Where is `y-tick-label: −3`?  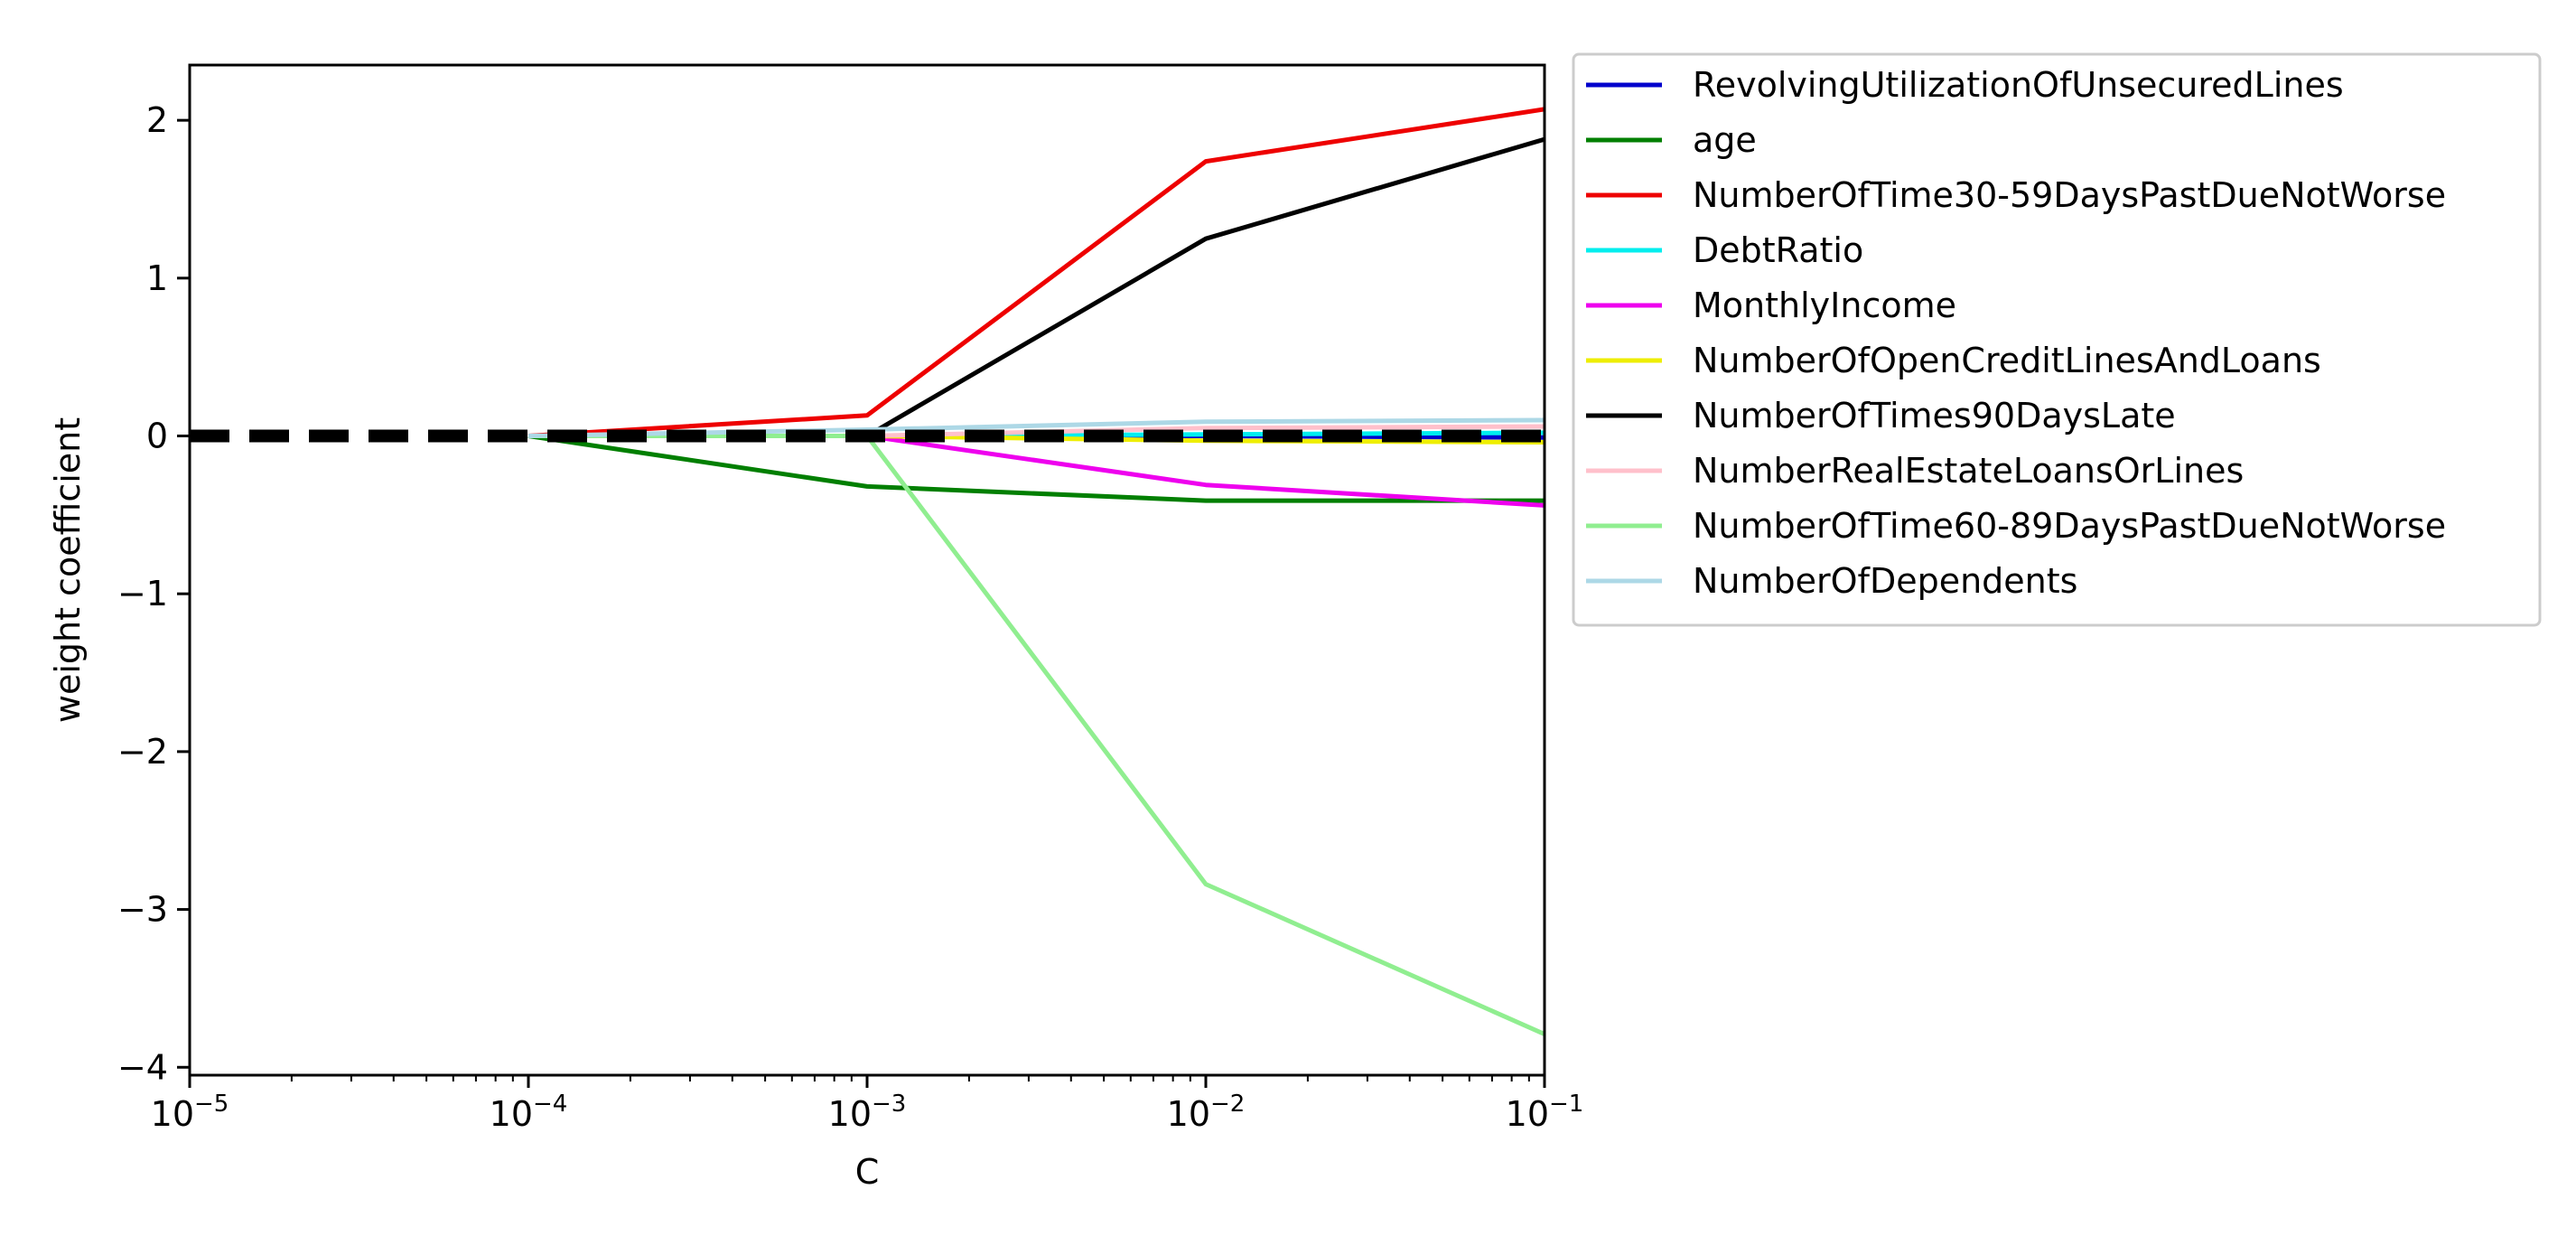
y-tick-label: −3 is located at coordinates (142, 910).